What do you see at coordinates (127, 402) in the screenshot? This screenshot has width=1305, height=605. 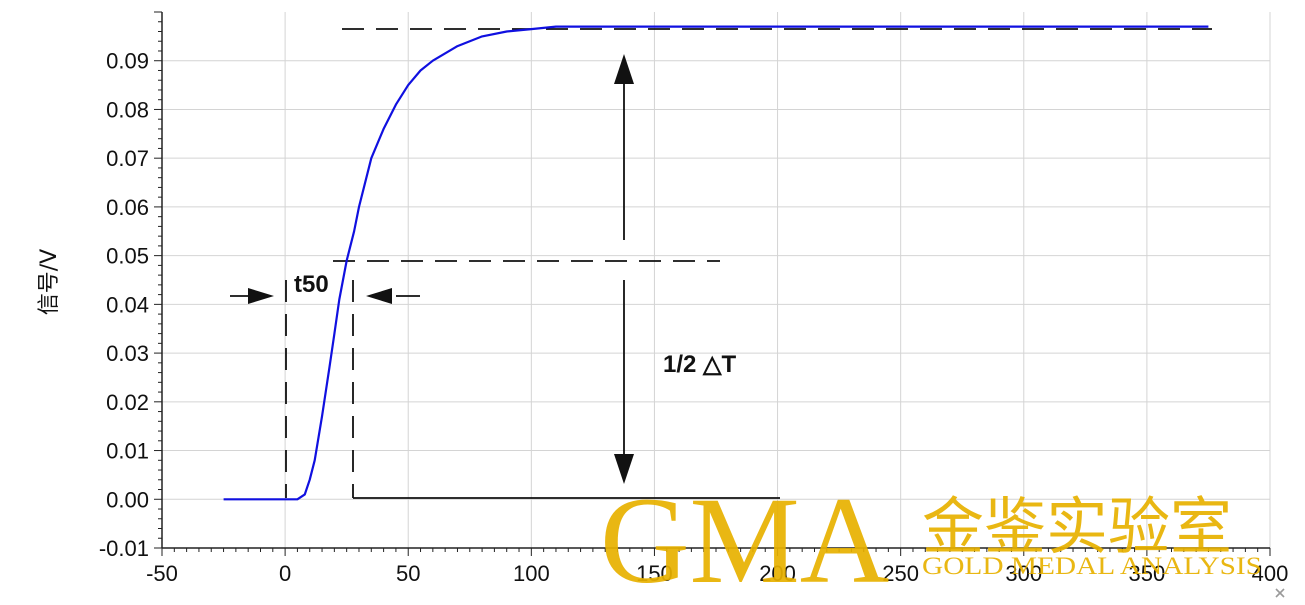 I see `y-tick-label: 0.02` at bounding box center [127, 402].